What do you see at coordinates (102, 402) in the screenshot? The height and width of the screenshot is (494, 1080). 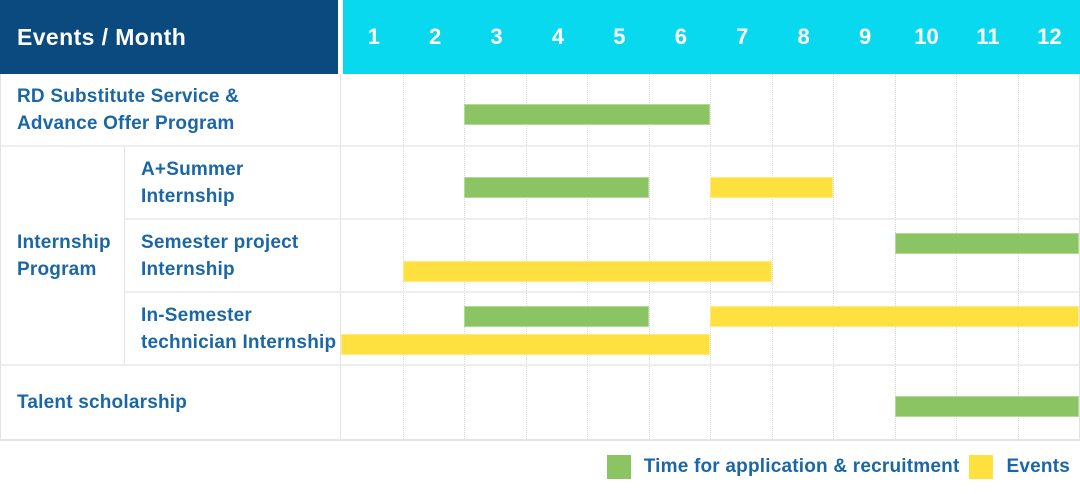 I see `row-label-line: Talent scholarship` at bounding box center [102, 402].